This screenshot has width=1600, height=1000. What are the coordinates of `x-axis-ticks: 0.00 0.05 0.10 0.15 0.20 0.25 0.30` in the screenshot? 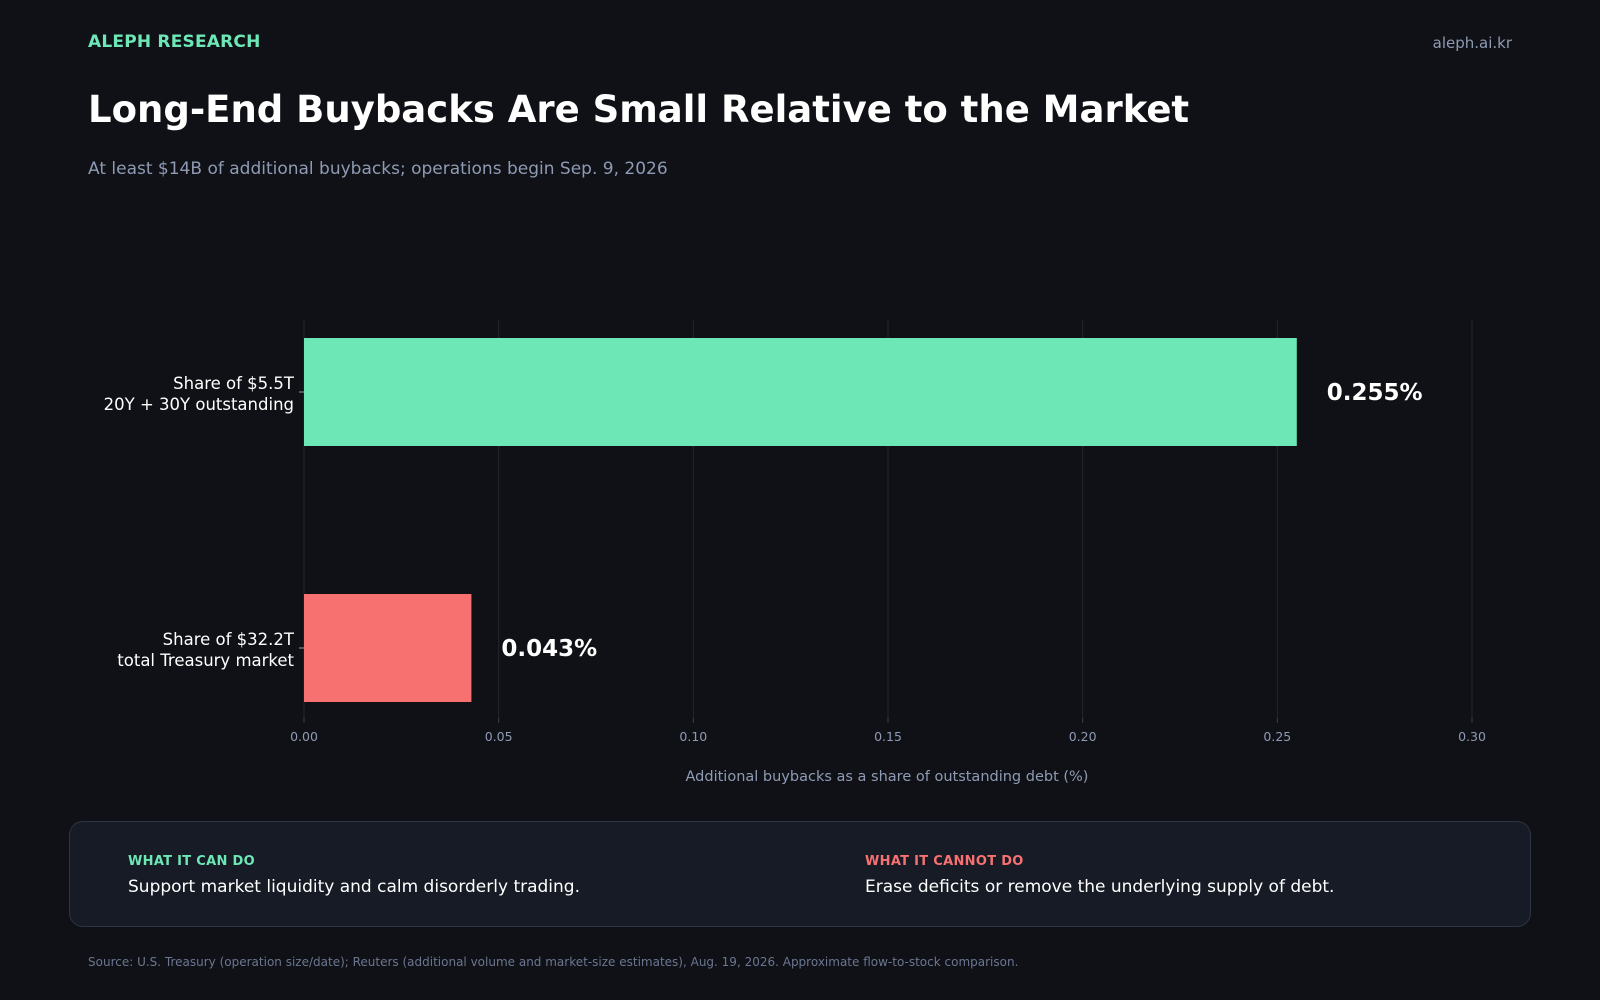 It's located at (888, 731).